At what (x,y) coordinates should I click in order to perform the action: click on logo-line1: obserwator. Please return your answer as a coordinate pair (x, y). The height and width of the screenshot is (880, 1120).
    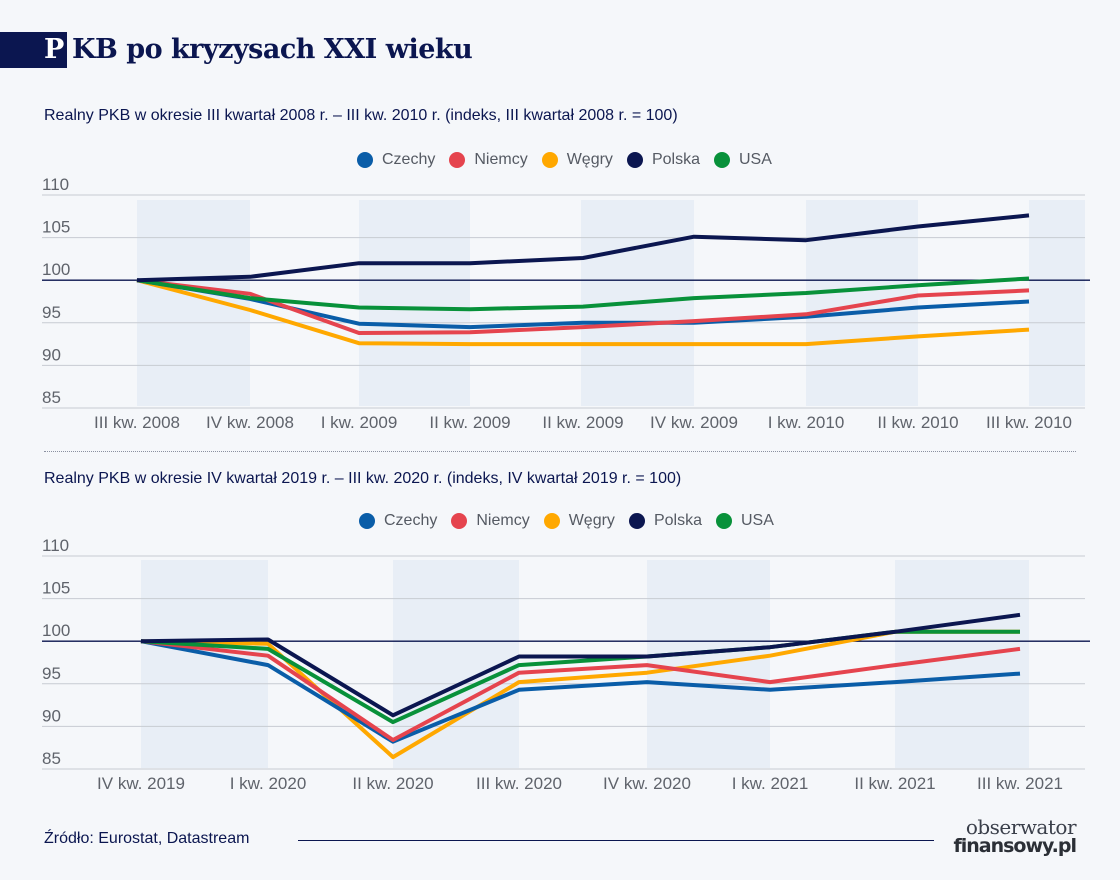
    Looking at the image, I should click on (1021, 827).